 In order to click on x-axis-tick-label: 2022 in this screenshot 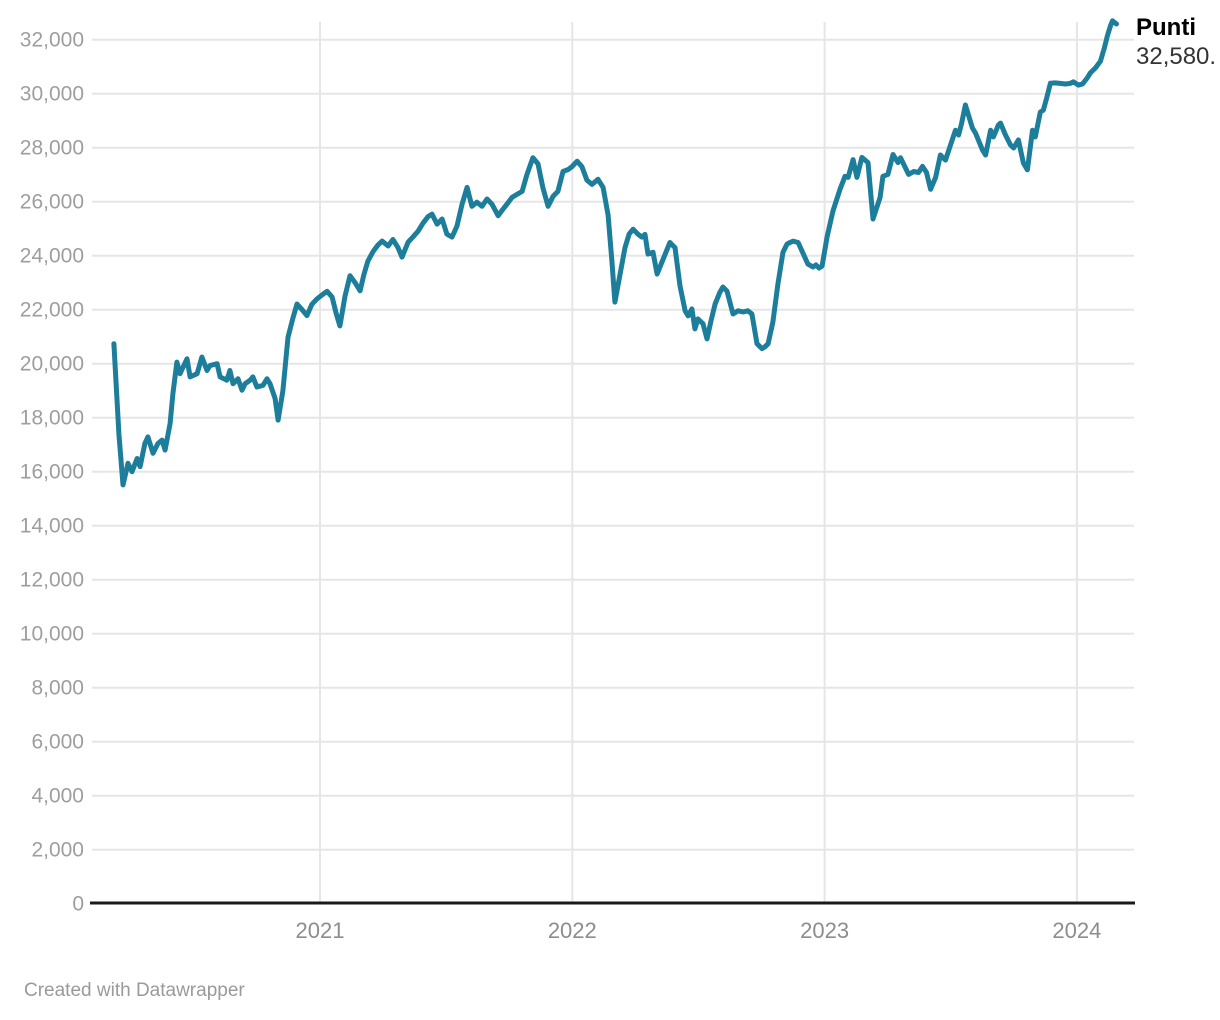, I will do `click(572, 930)`.